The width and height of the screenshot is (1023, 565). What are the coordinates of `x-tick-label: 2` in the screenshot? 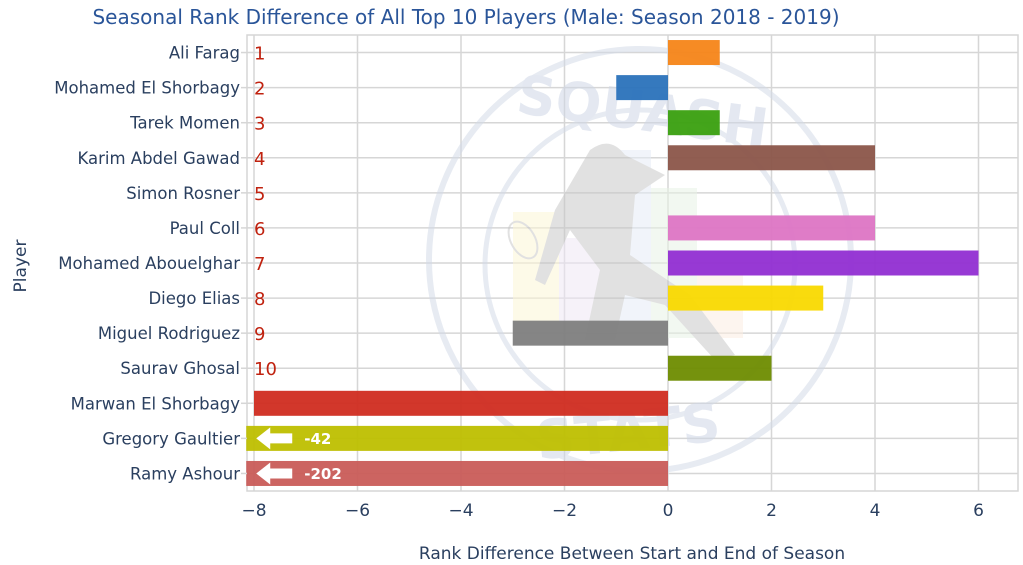 It's located at (771, 511).